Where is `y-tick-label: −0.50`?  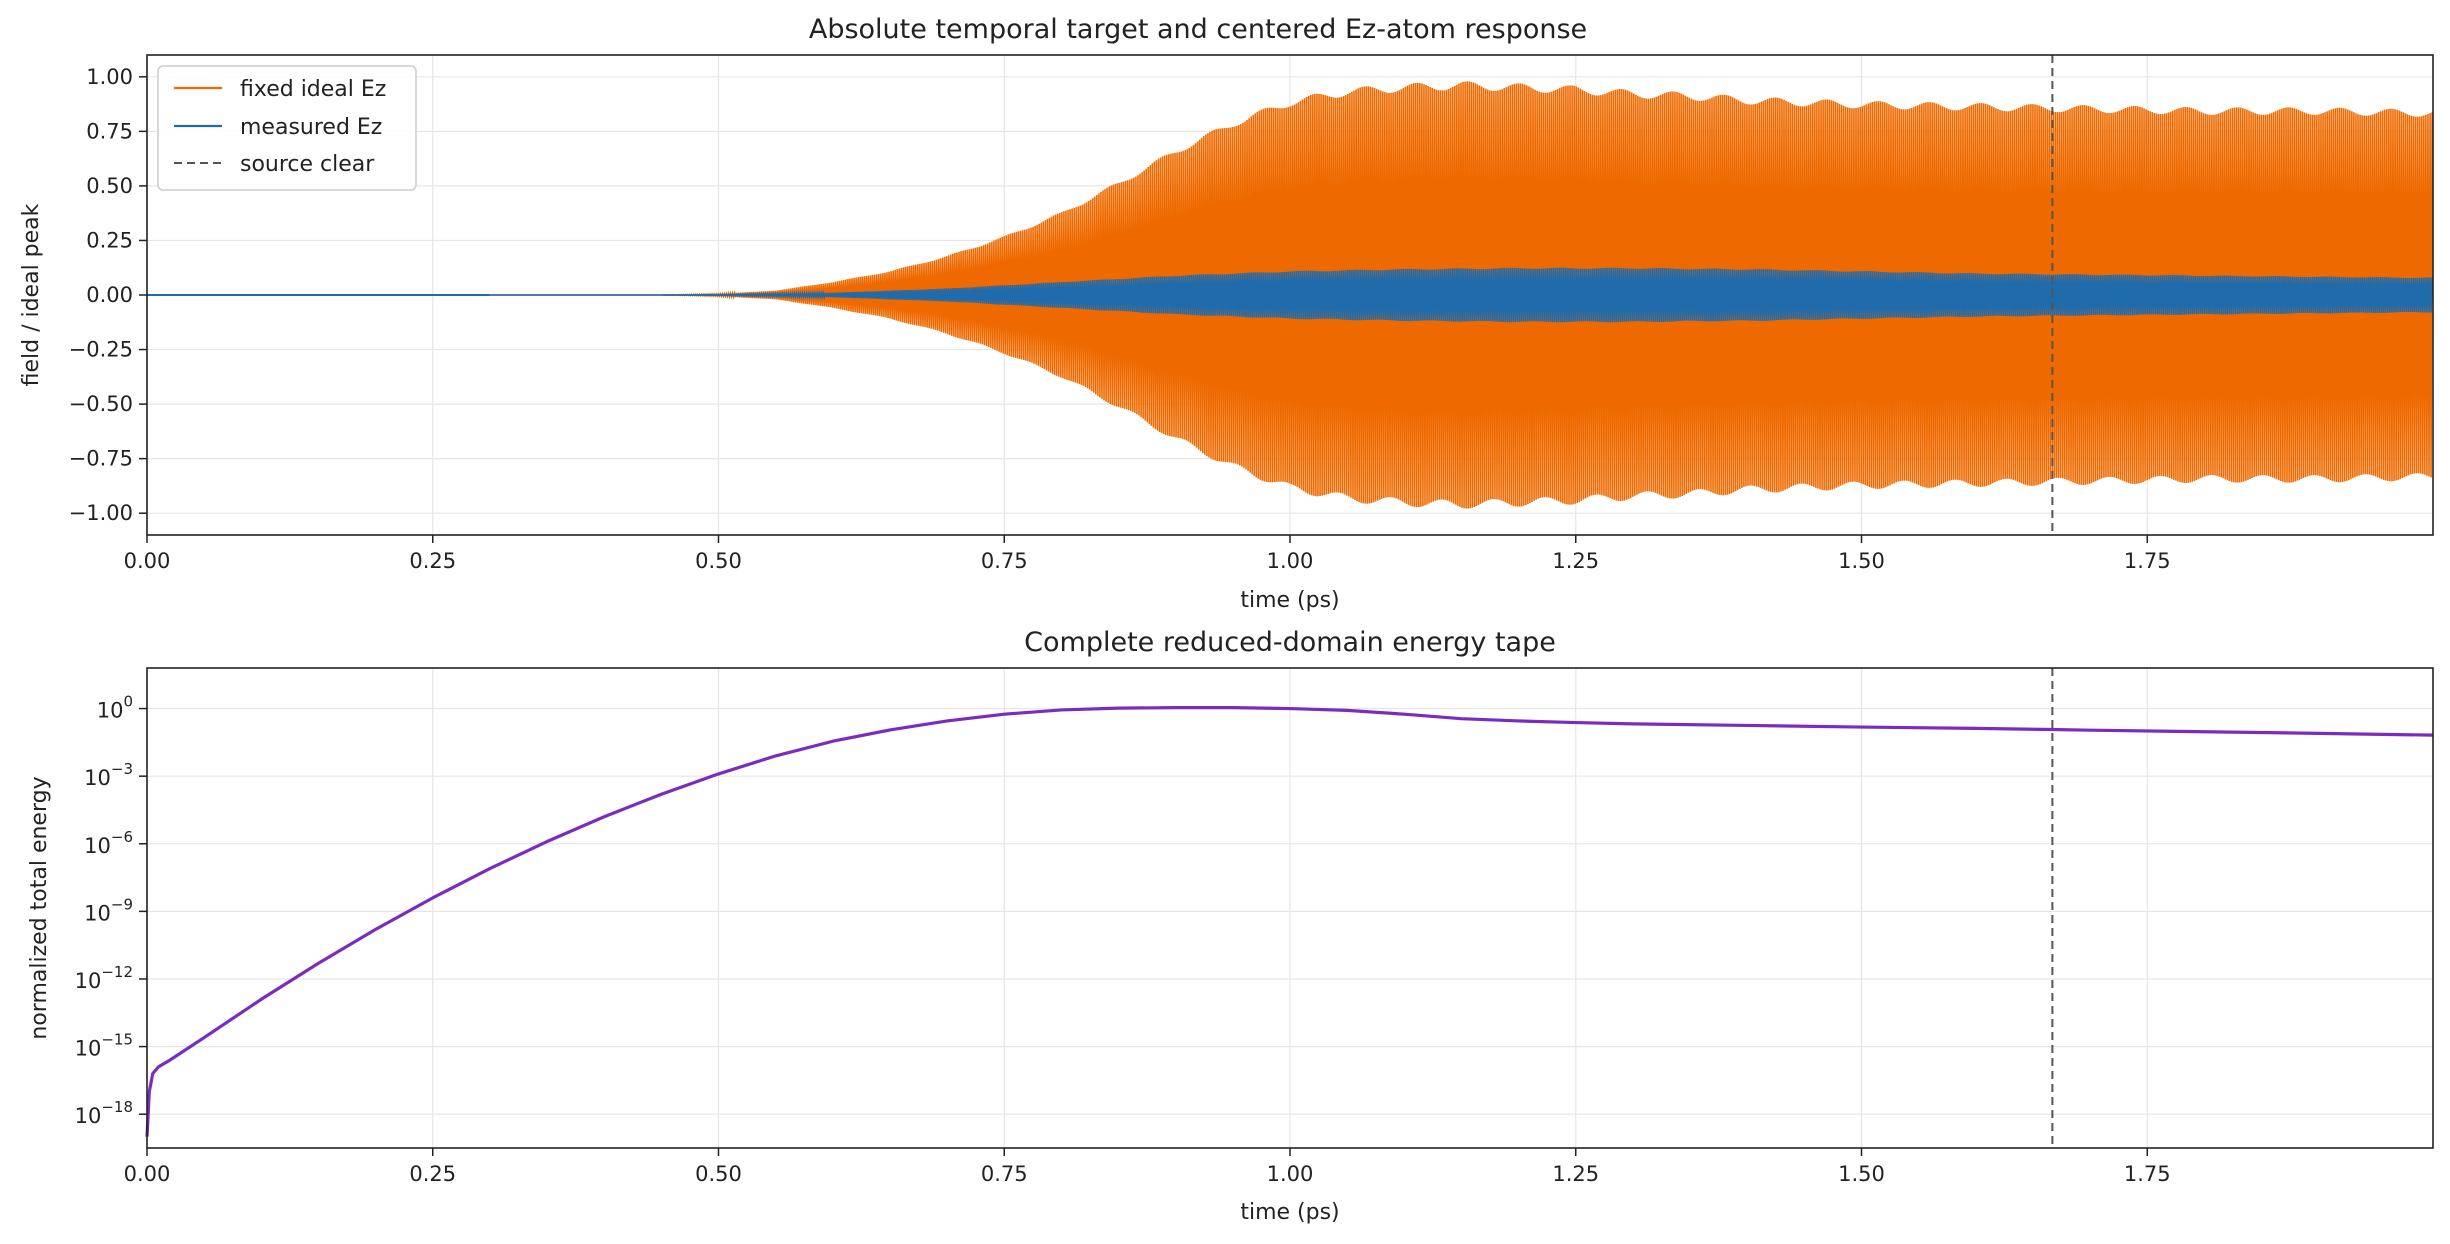
y-tick-label: −0.50 is located at coordinates (101, 404).